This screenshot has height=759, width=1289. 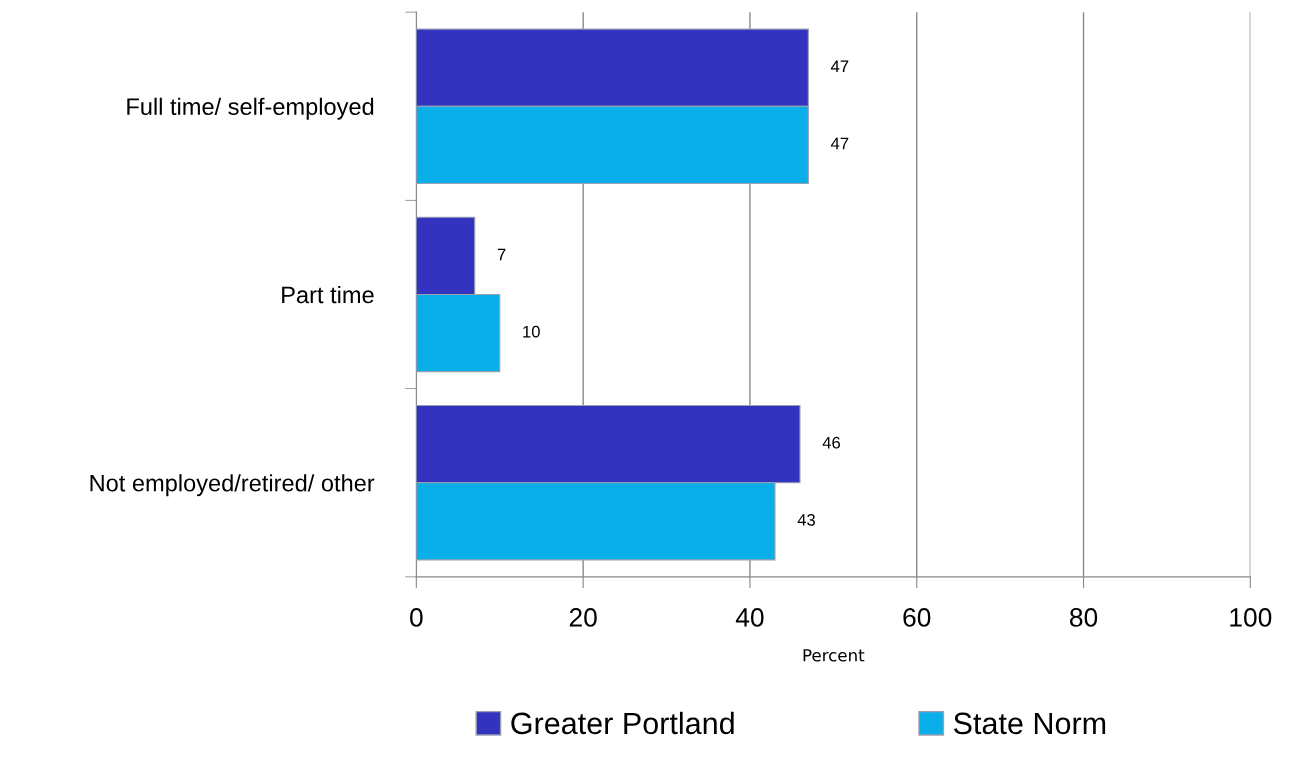 What do you see at coordinates (232, 485) in the screenshot?
I see `y-tick-label: Not employed/retired/ other` at bounding box center [232, 485].